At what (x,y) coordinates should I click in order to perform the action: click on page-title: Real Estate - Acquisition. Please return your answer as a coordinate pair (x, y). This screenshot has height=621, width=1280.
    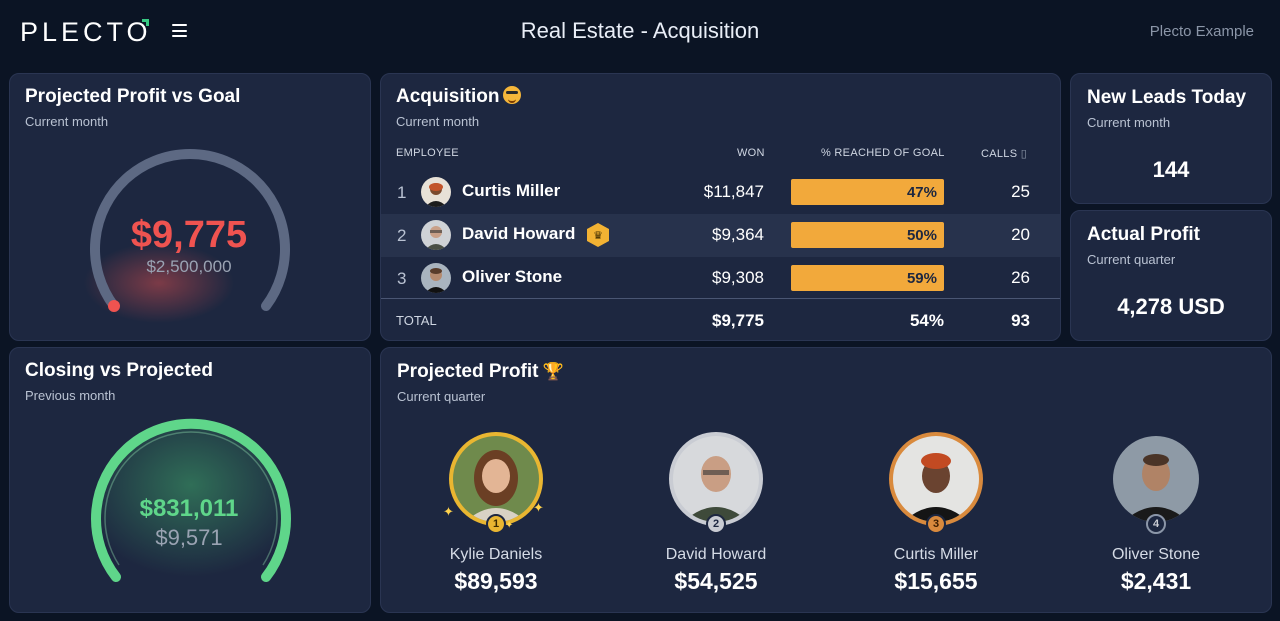
    Looking at the image, I should click on (640, 30).